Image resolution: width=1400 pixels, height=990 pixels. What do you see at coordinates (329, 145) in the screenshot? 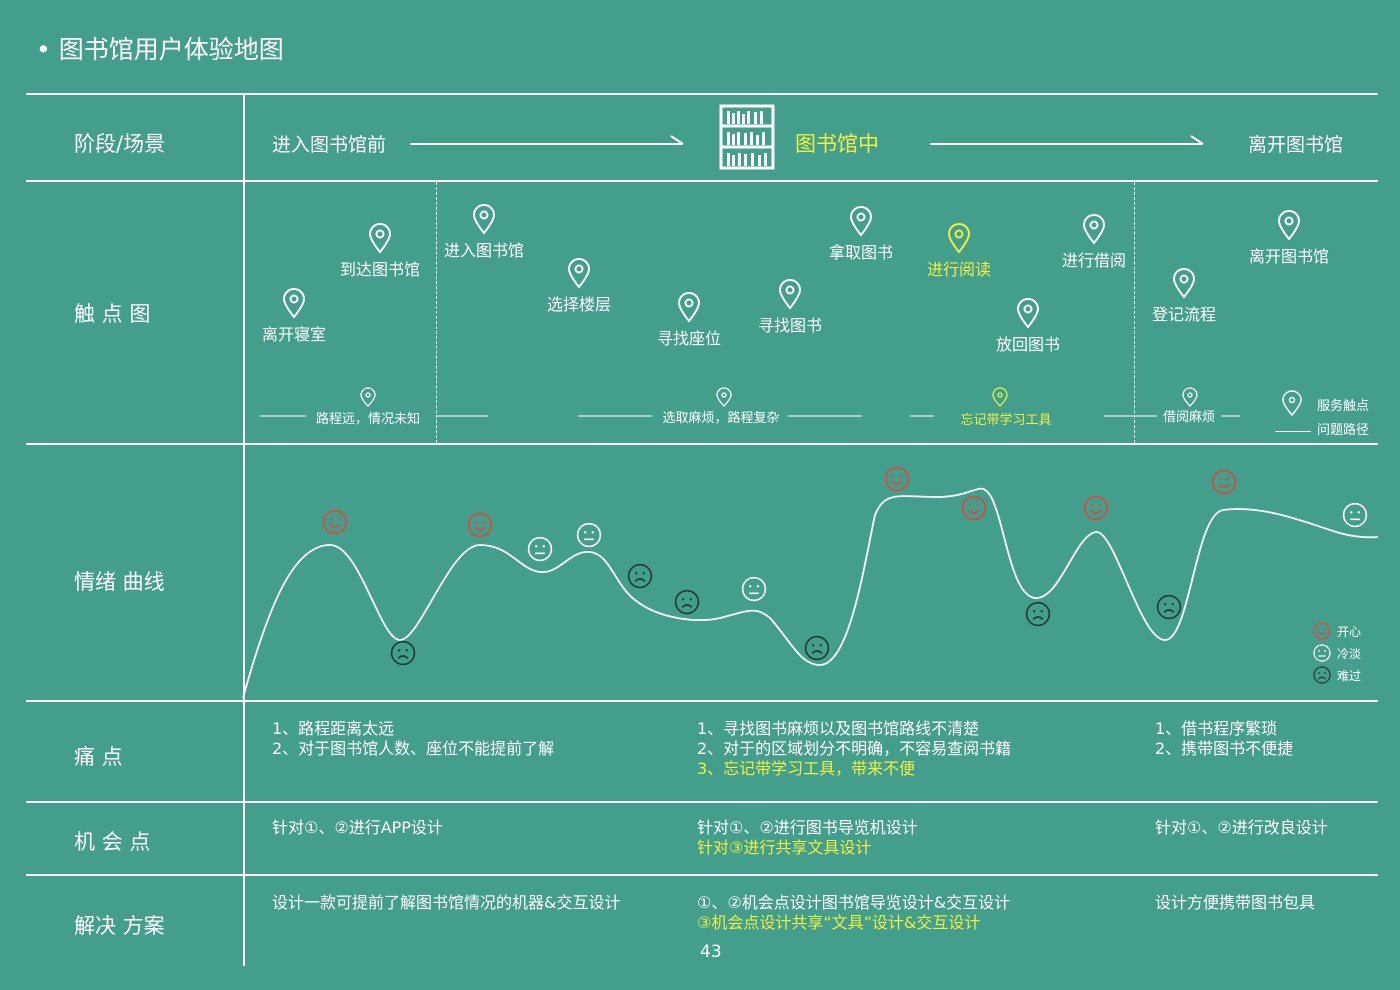
I see `stage-before: 进入图书馆前` at bounding box center [329, 145].